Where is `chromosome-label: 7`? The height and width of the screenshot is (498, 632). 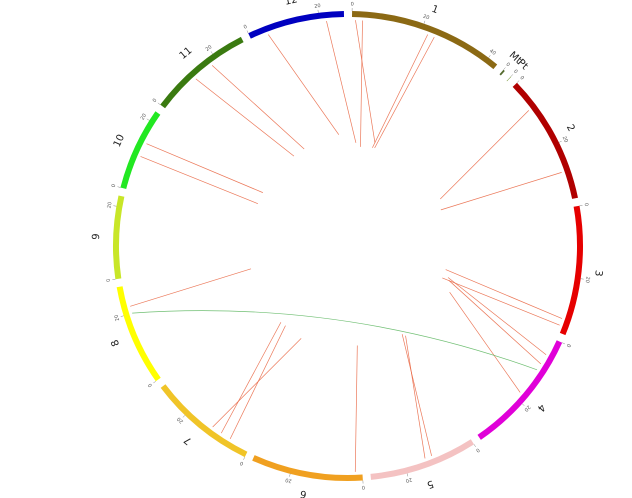 chromosome-label: 7 is located at coordinates (188, 440).